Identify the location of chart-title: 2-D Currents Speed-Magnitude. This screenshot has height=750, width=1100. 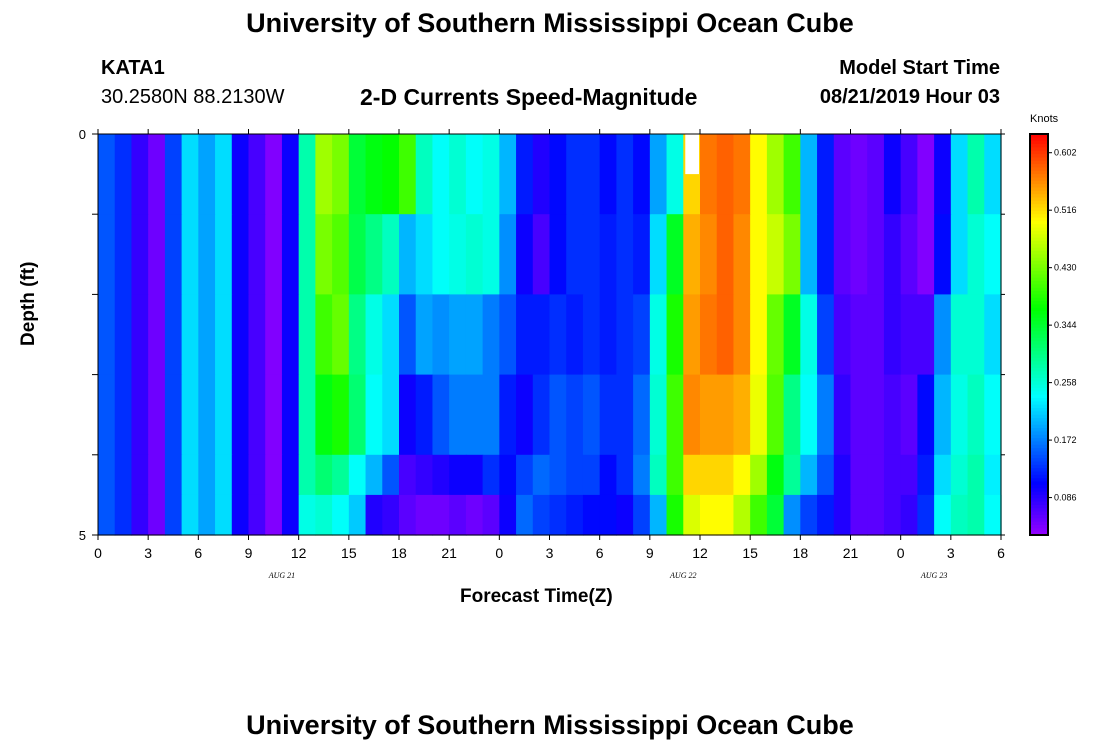
(529, 97).